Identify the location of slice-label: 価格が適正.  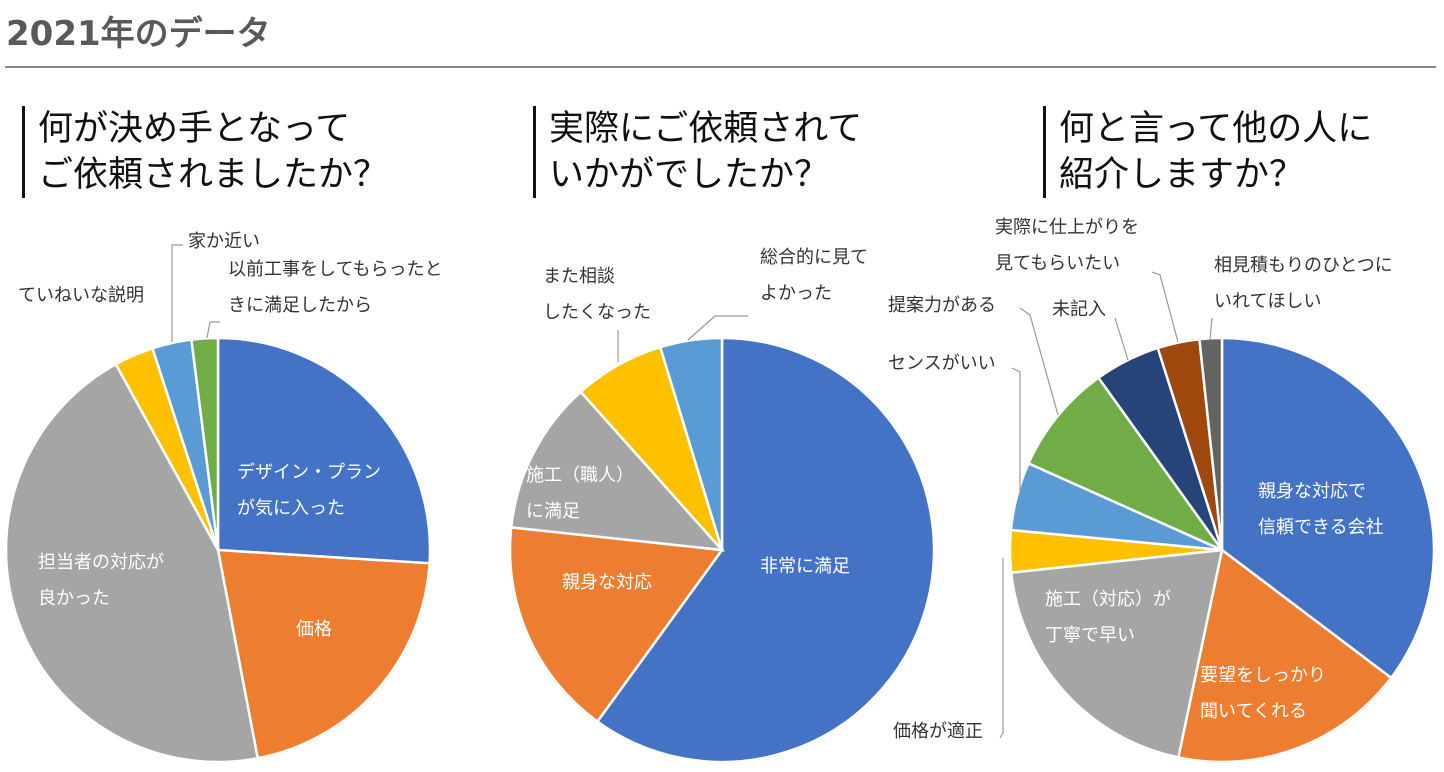
(938, 731).